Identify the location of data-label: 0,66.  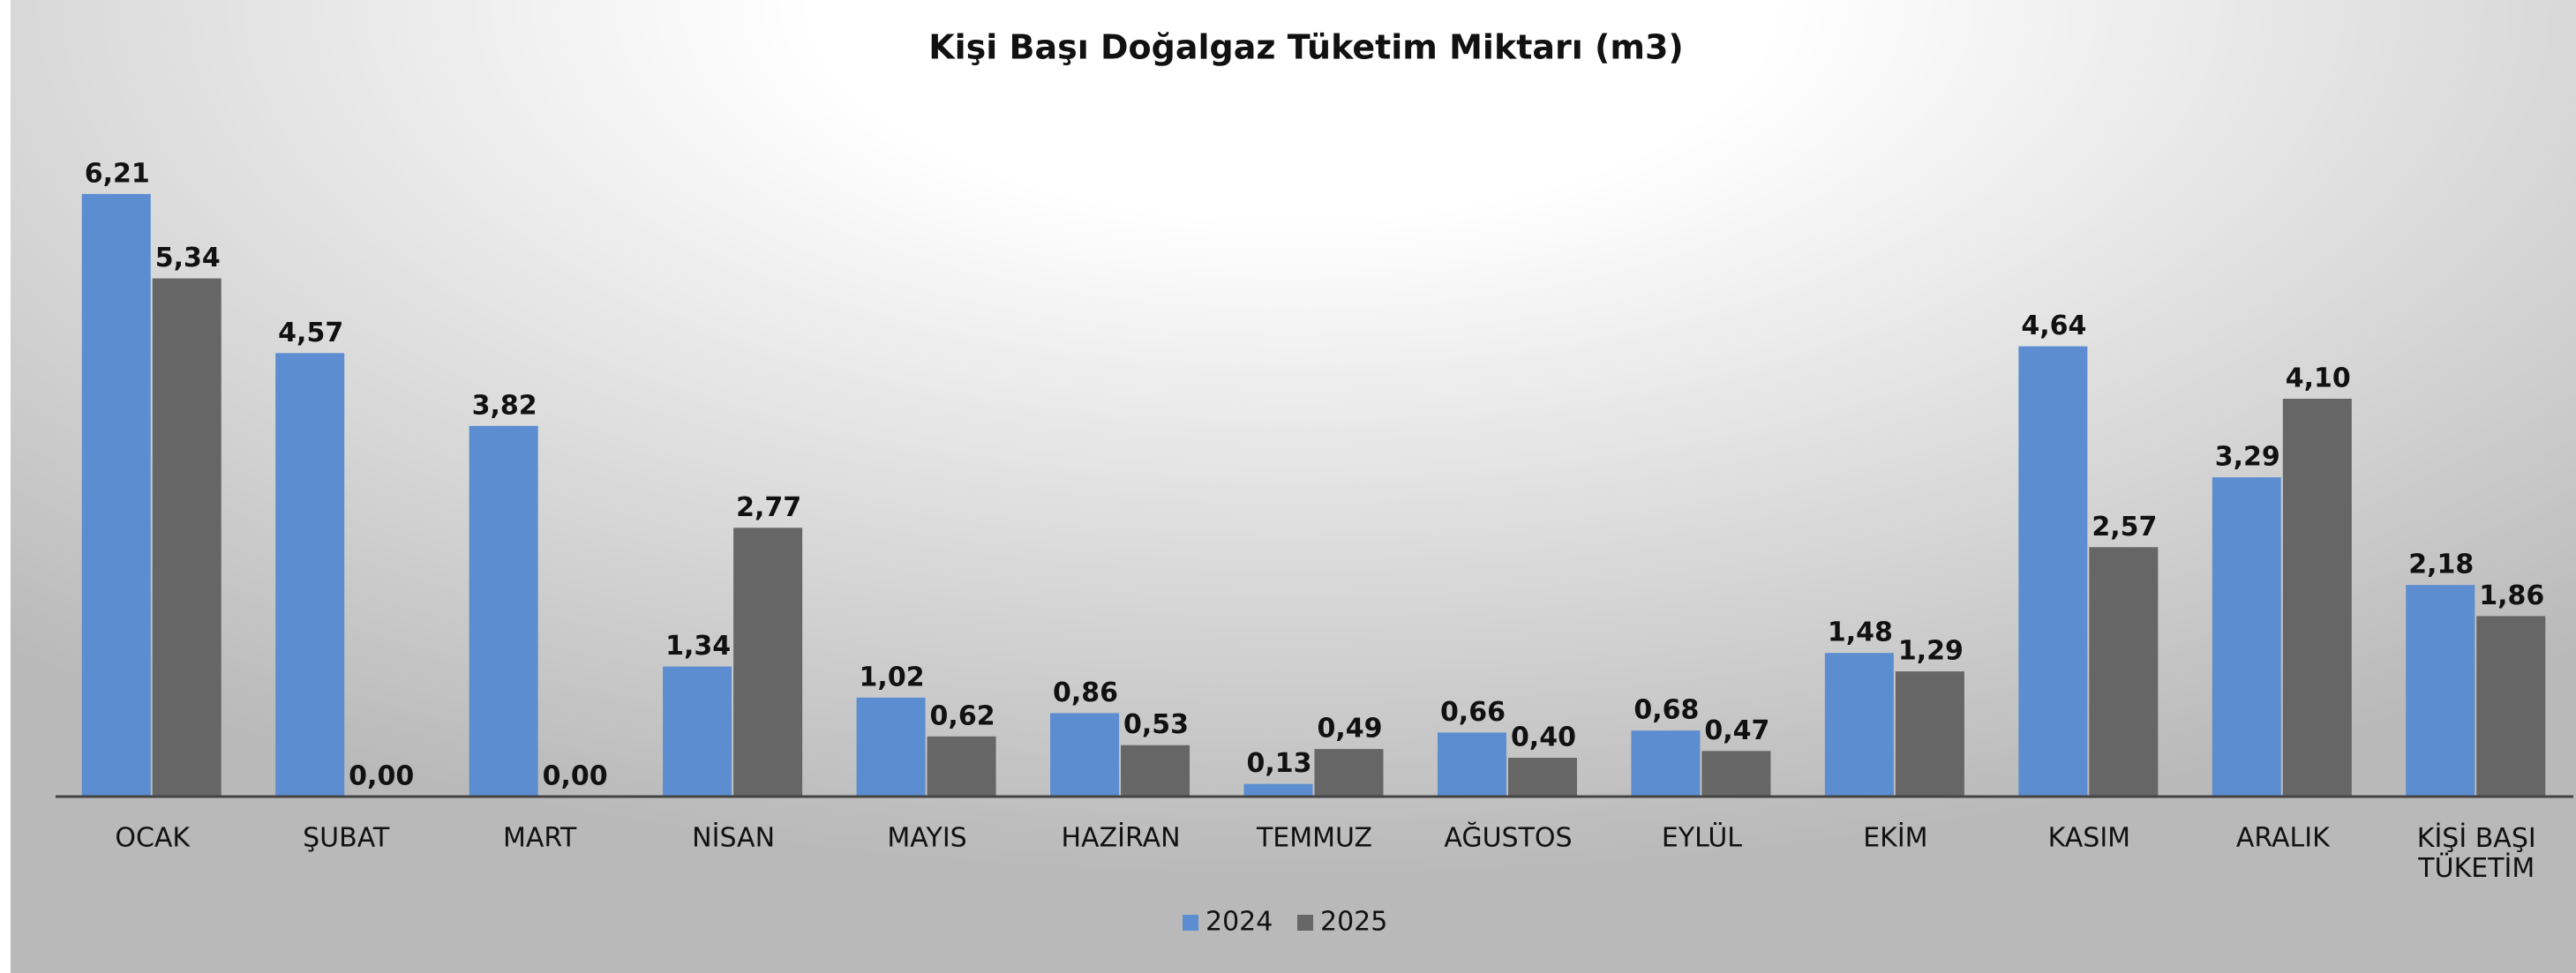
(1473, 712).